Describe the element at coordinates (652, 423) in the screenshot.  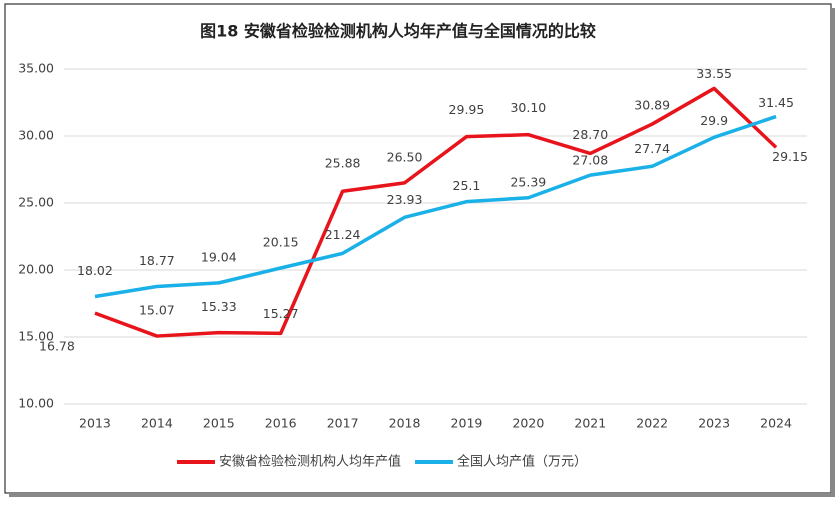
I see `x-tick-label: 2022` at that location.